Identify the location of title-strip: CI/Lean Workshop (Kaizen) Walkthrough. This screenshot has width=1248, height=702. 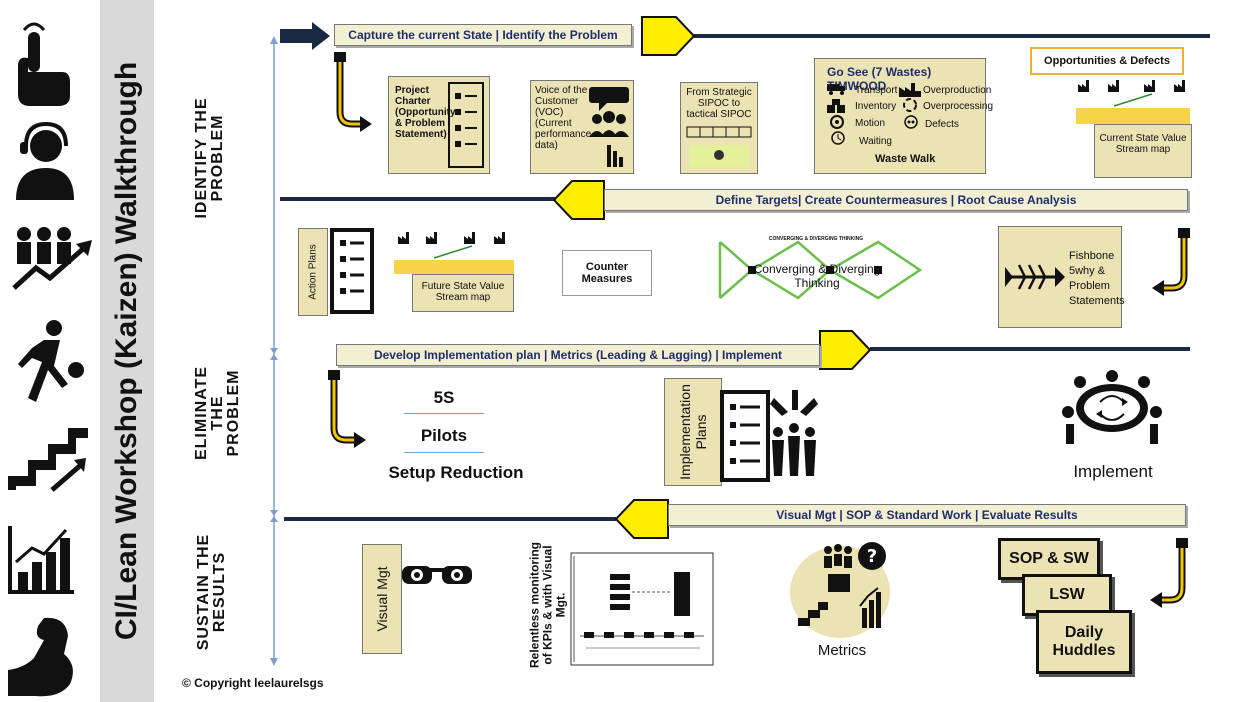
(127, 351).